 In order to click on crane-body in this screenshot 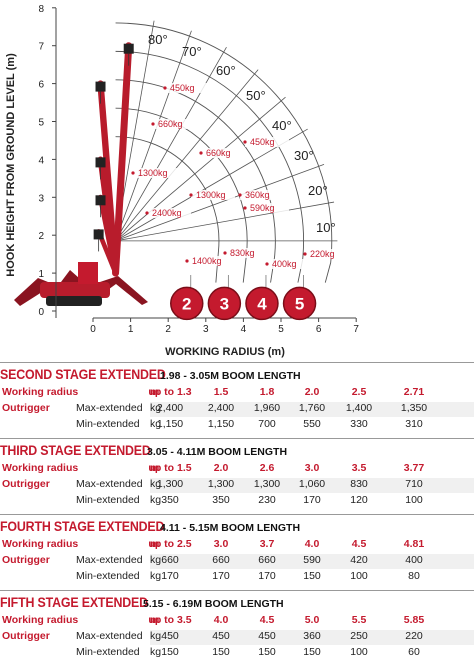, I will do `click(75, 290)`.